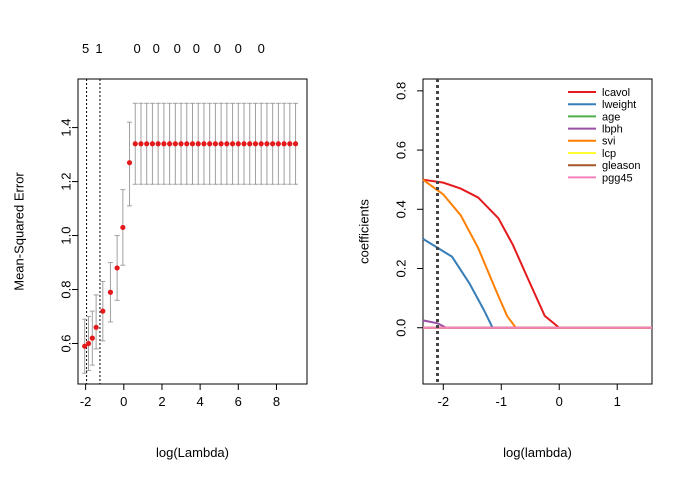 The width and height of the screenshot is (693, 482). I want to click on coef-path-lweight, so click(537, 283).